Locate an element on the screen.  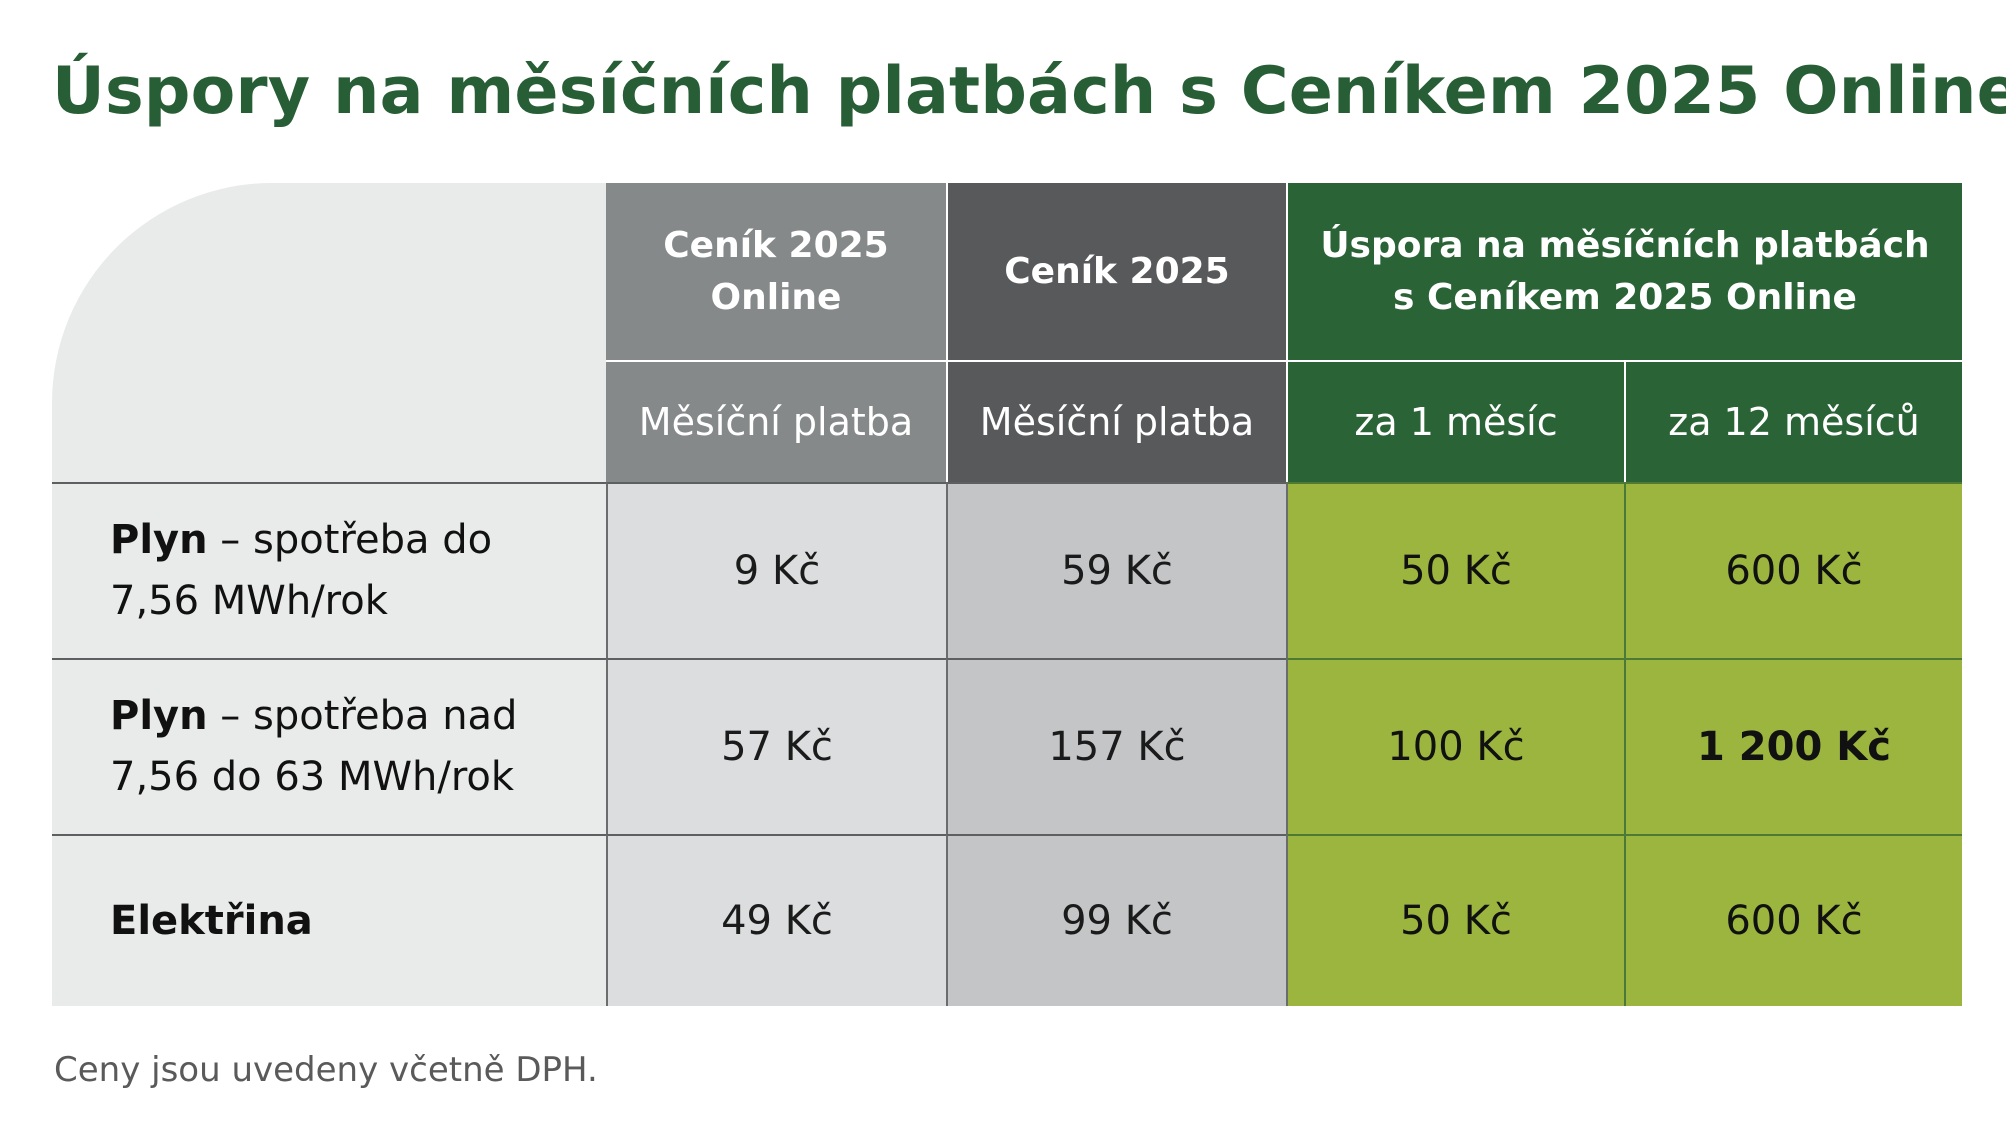
row-label-gas-high: Plyn – spotřeba nad 7,56 do 63 MWh/rok is located at coordinates (329, 746).